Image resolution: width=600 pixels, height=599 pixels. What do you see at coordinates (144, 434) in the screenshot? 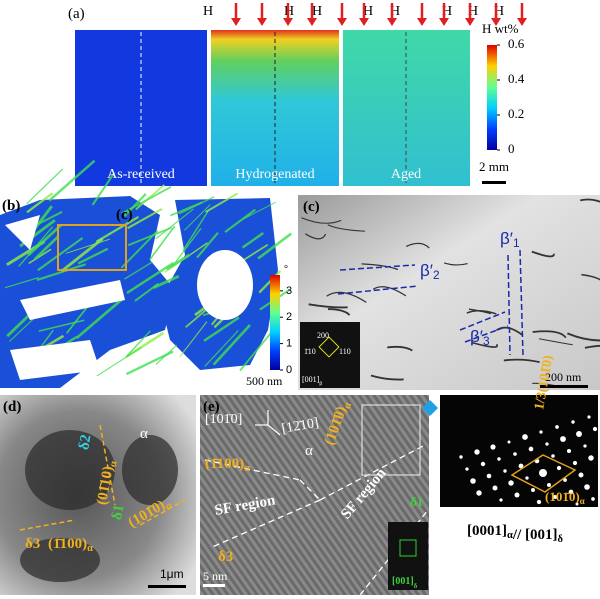
I see `phase-label: α` at bounding box center [144, 434].